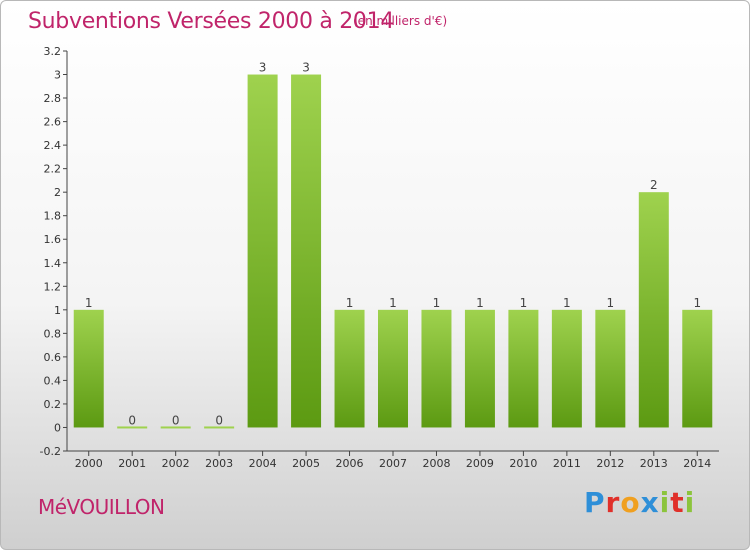  Describe the element at coordinates (613, 502) in the screenshot. I see `logo-letter: r` at that location.